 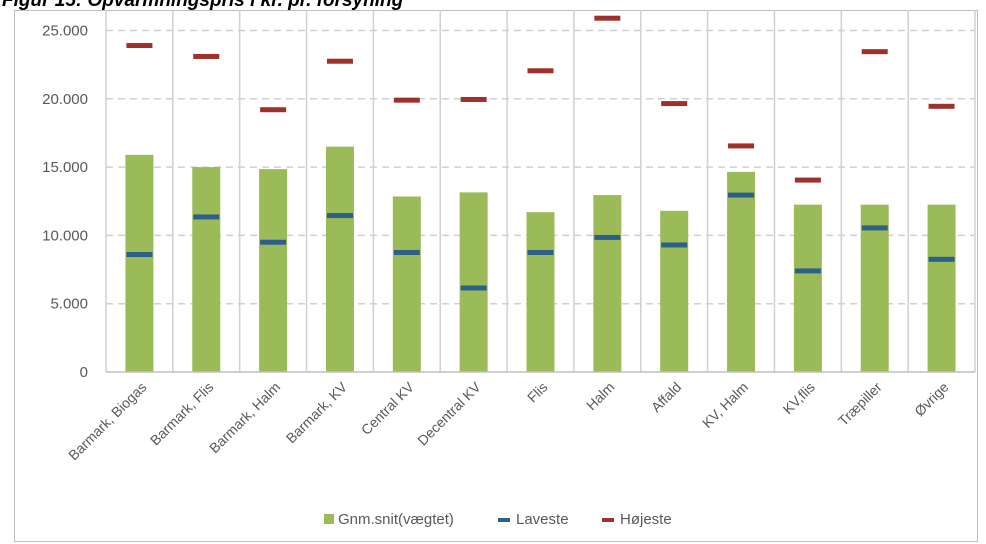 I want to click on y-tick-label: 15.000, so click(x=65, y=167).